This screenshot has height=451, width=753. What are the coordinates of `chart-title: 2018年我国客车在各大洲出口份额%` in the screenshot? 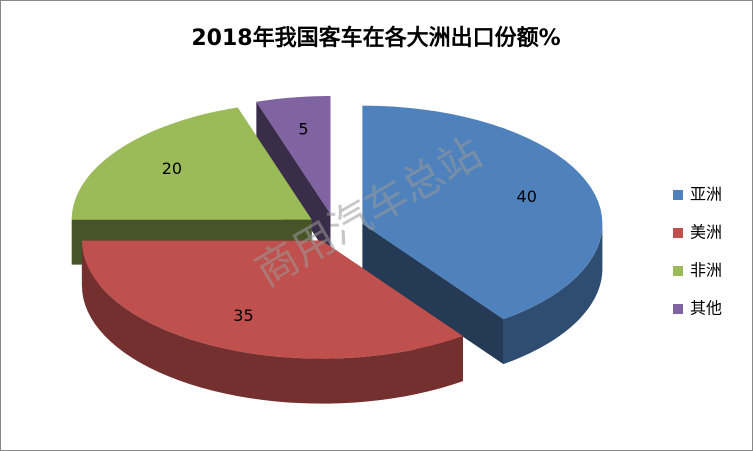 It's located at (375, 38).